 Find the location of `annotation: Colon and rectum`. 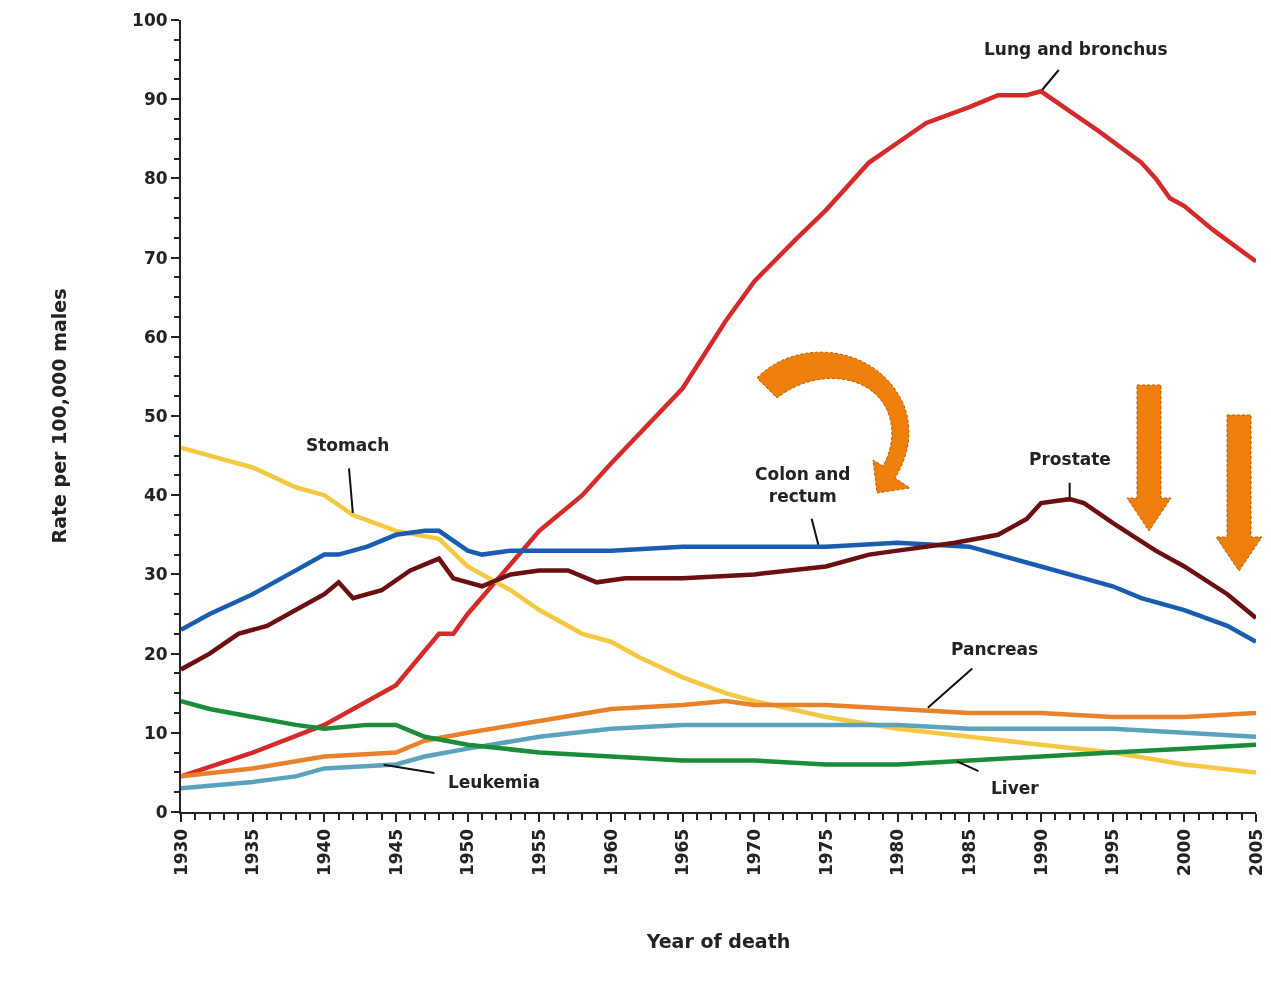

annotation: Colon and rectum is located at coordinates (803, 485).